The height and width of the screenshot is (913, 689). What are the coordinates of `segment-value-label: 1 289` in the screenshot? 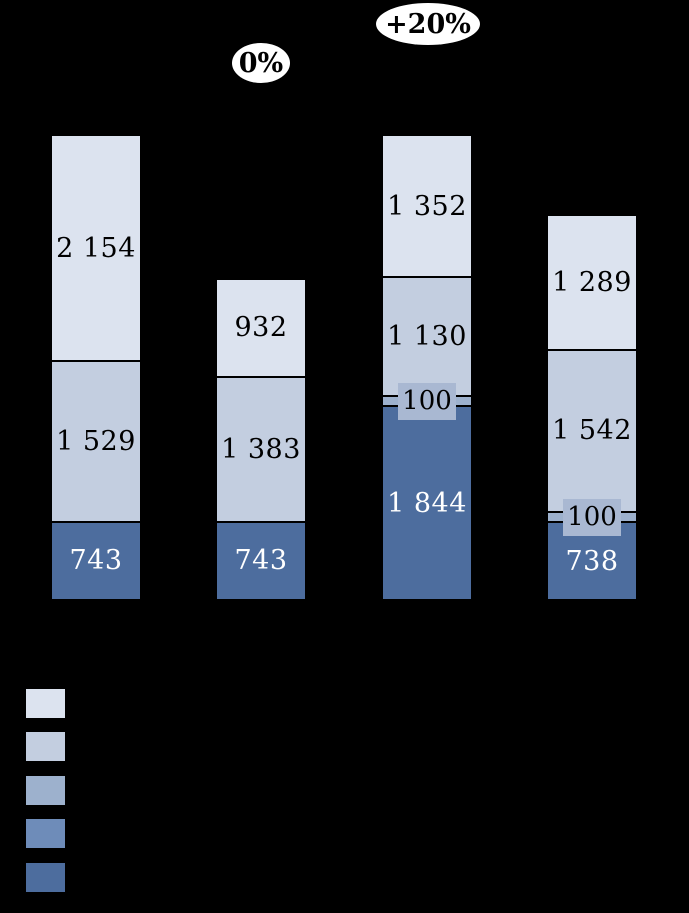 It's located at (592, 282).